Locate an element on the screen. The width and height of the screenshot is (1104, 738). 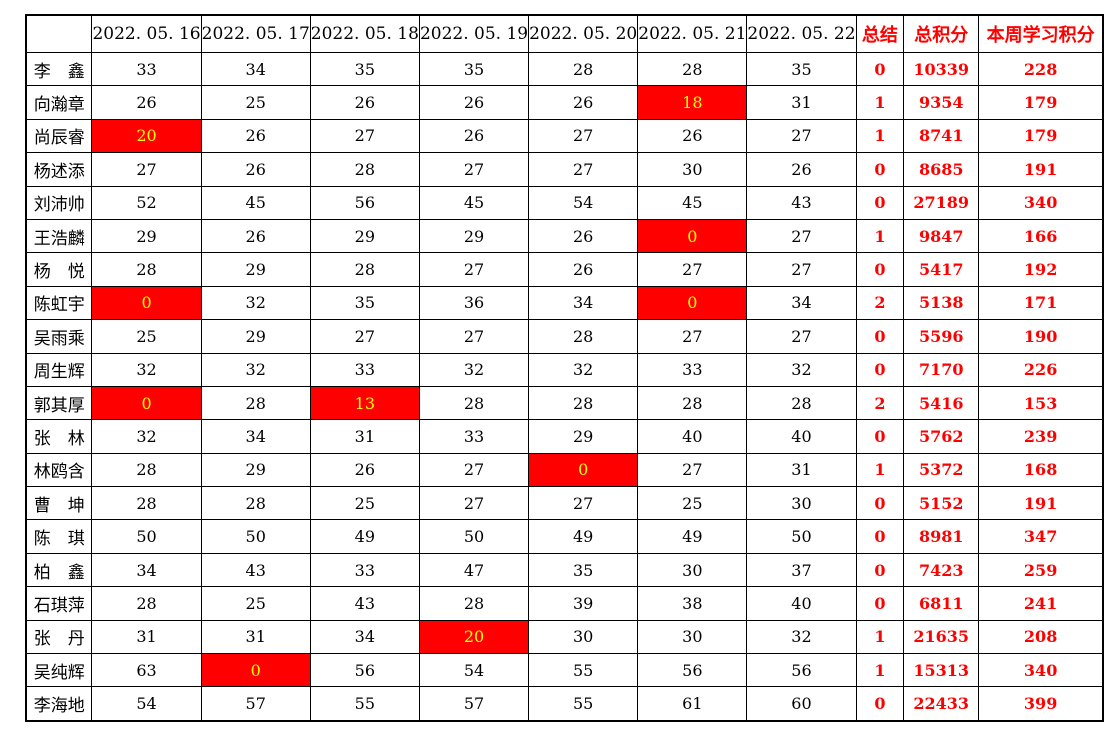
weekly-points-cell: 168 is located at coordinates (1041, 470).